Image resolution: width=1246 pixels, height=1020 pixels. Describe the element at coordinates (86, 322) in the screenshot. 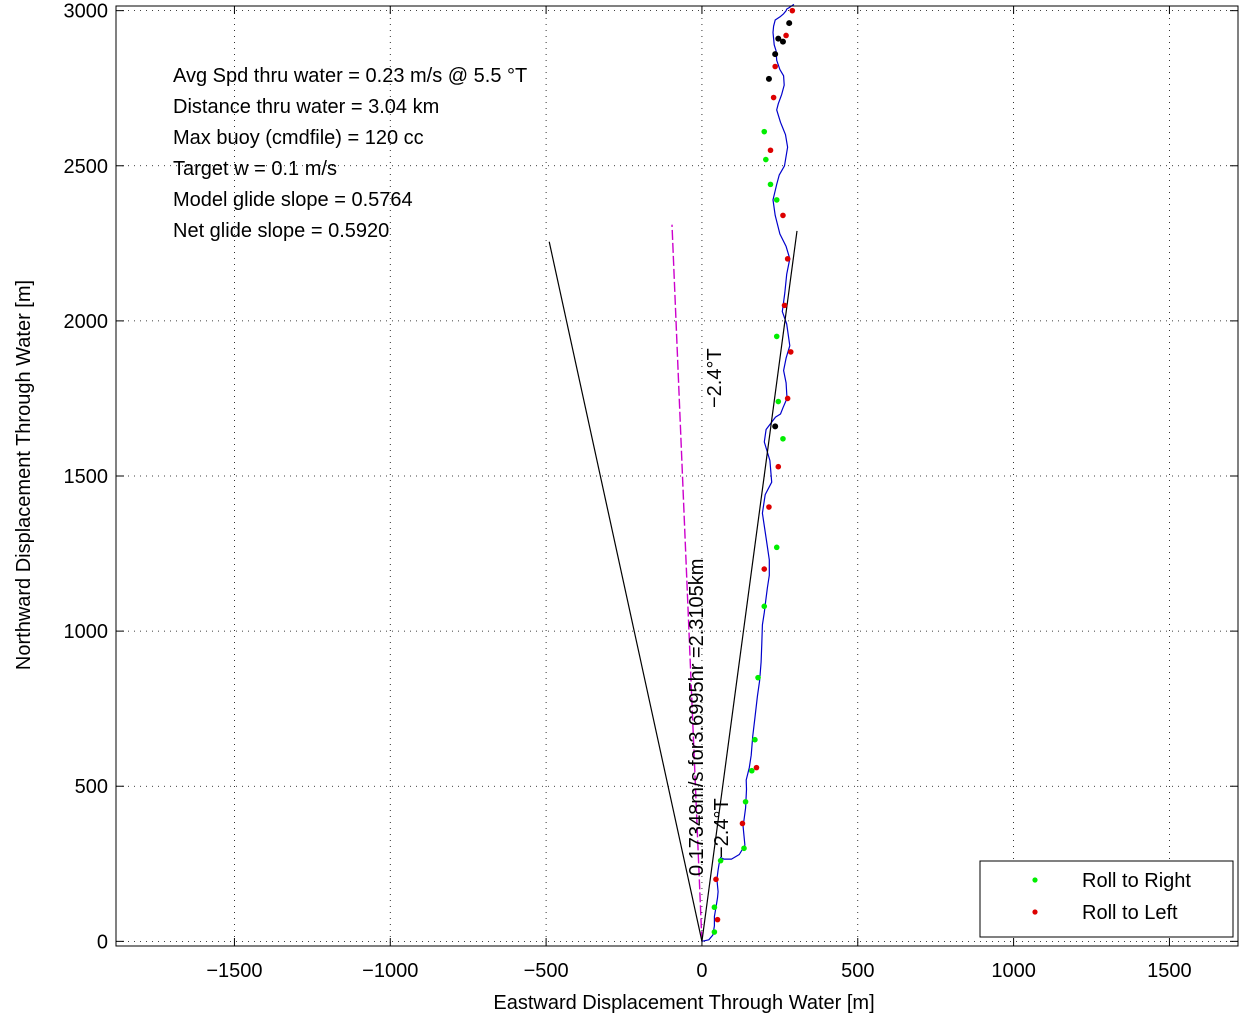

I see `y-tick-label: 2000` at that location.